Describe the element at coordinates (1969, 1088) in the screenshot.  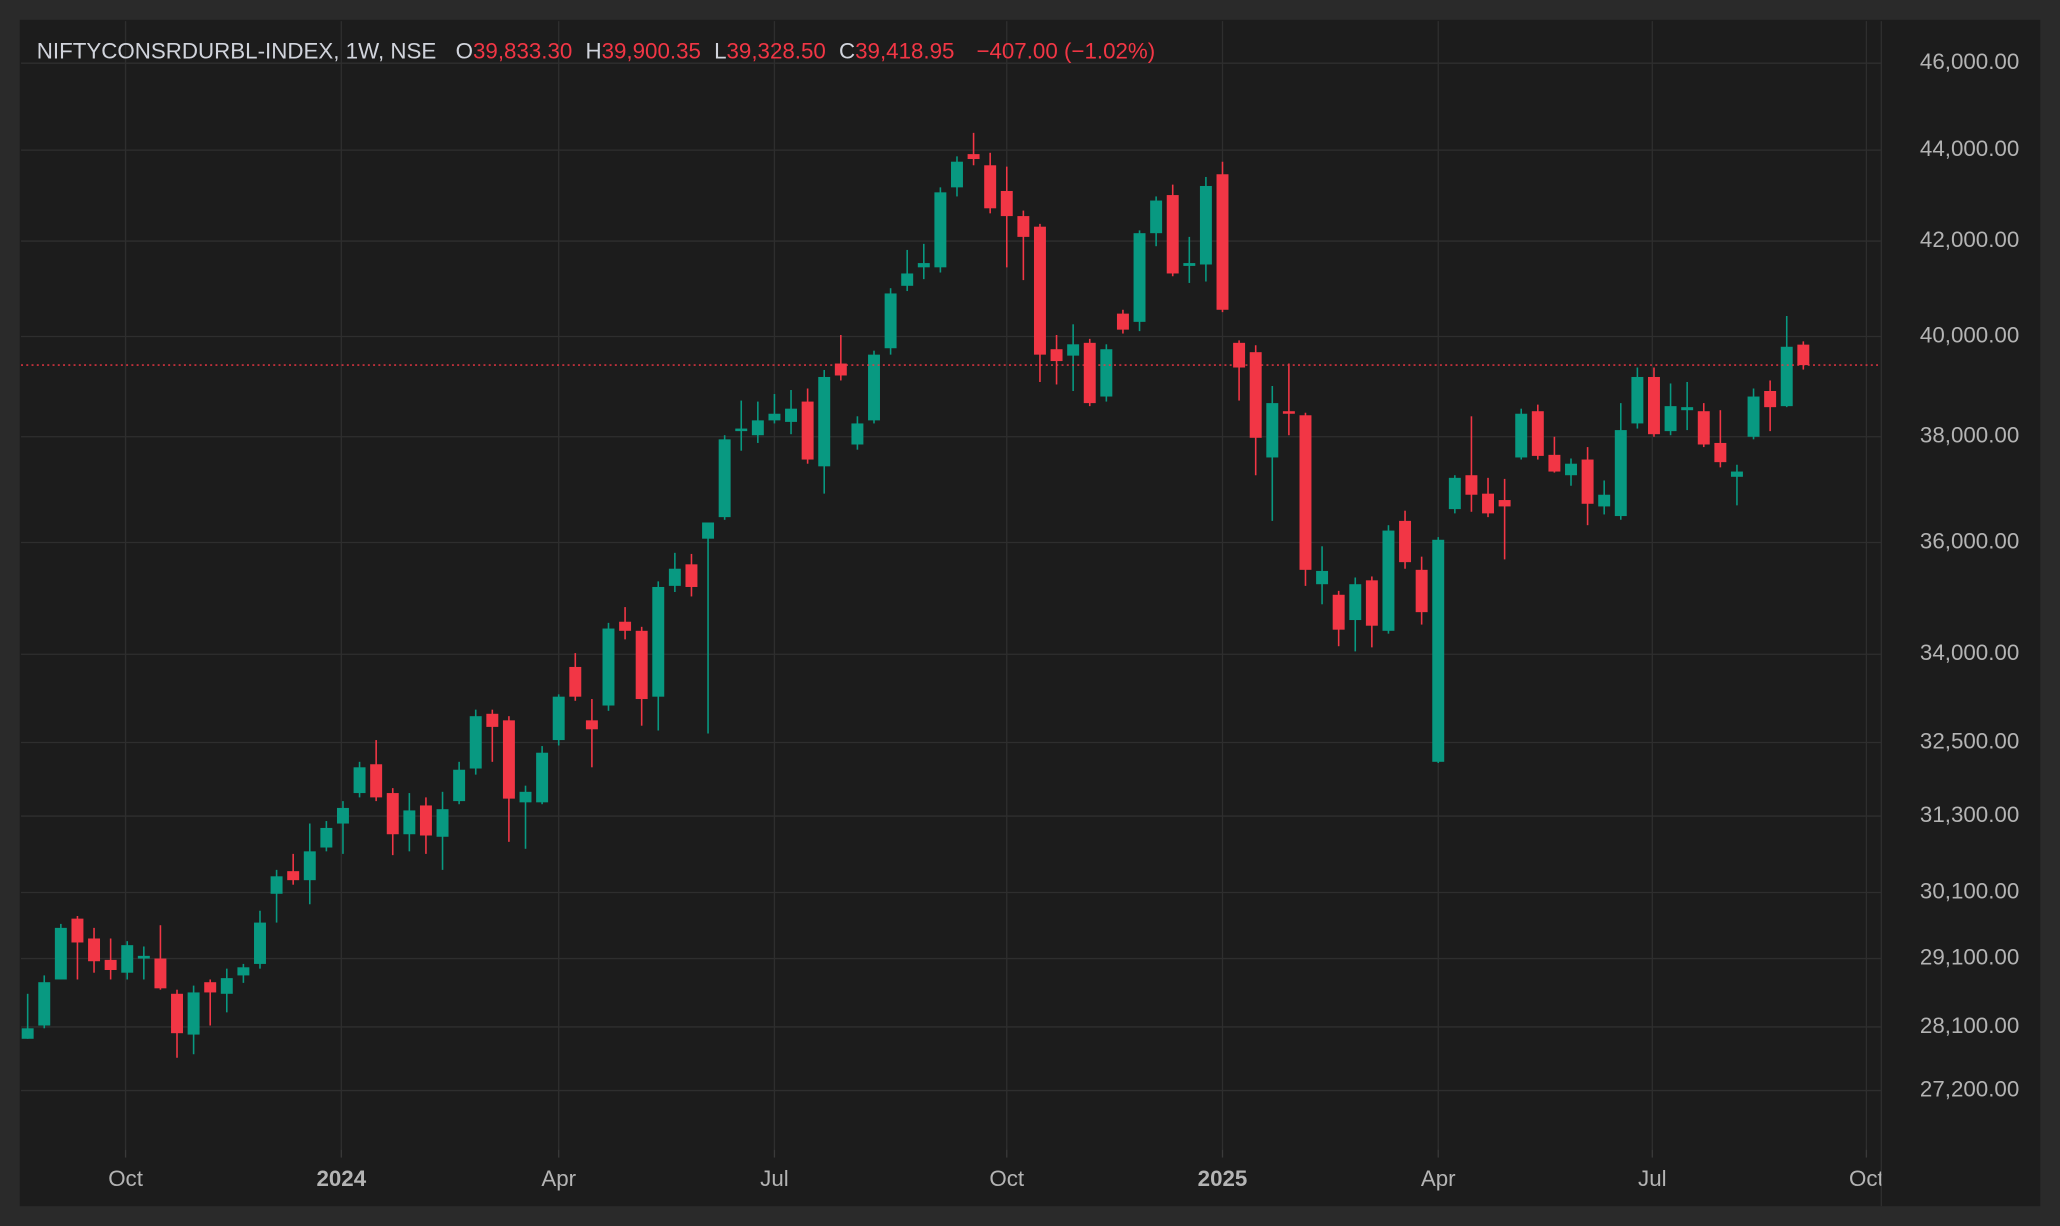
I see `y-tick-label: 27,200.00` at that location.